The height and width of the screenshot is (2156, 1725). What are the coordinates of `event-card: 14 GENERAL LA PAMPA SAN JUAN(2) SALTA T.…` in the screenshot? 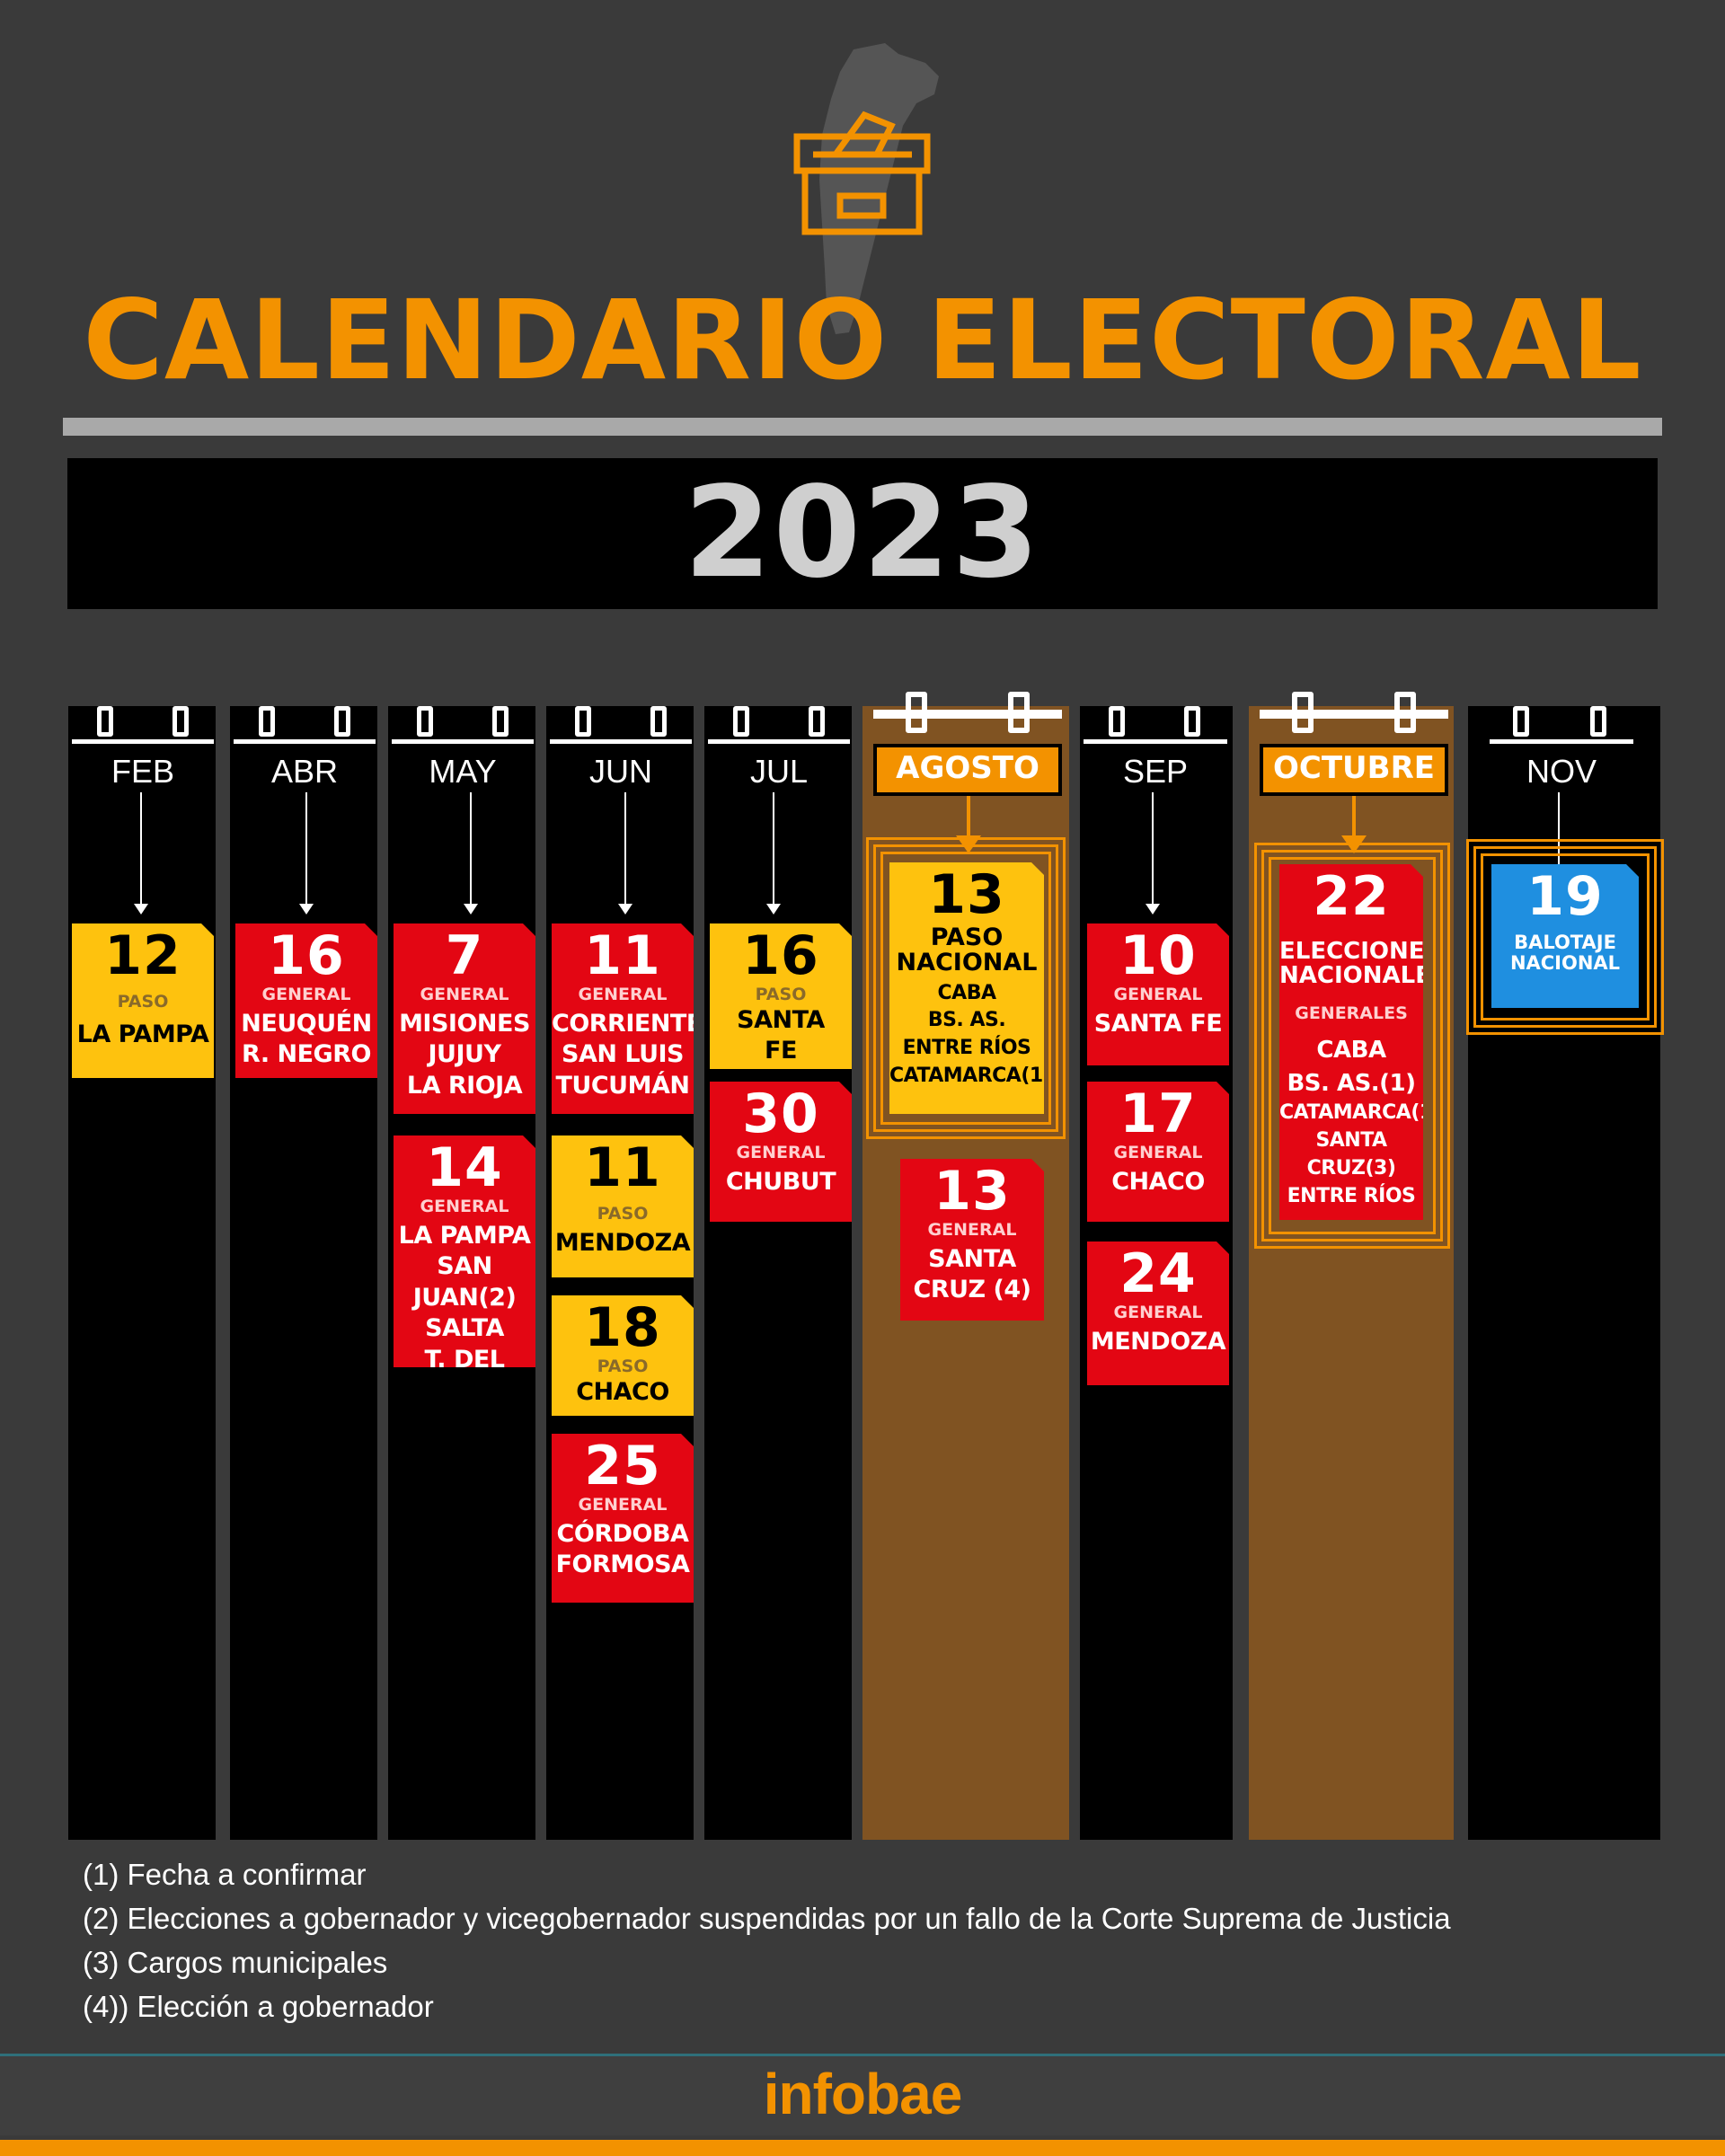 It's located at (465, 1251).